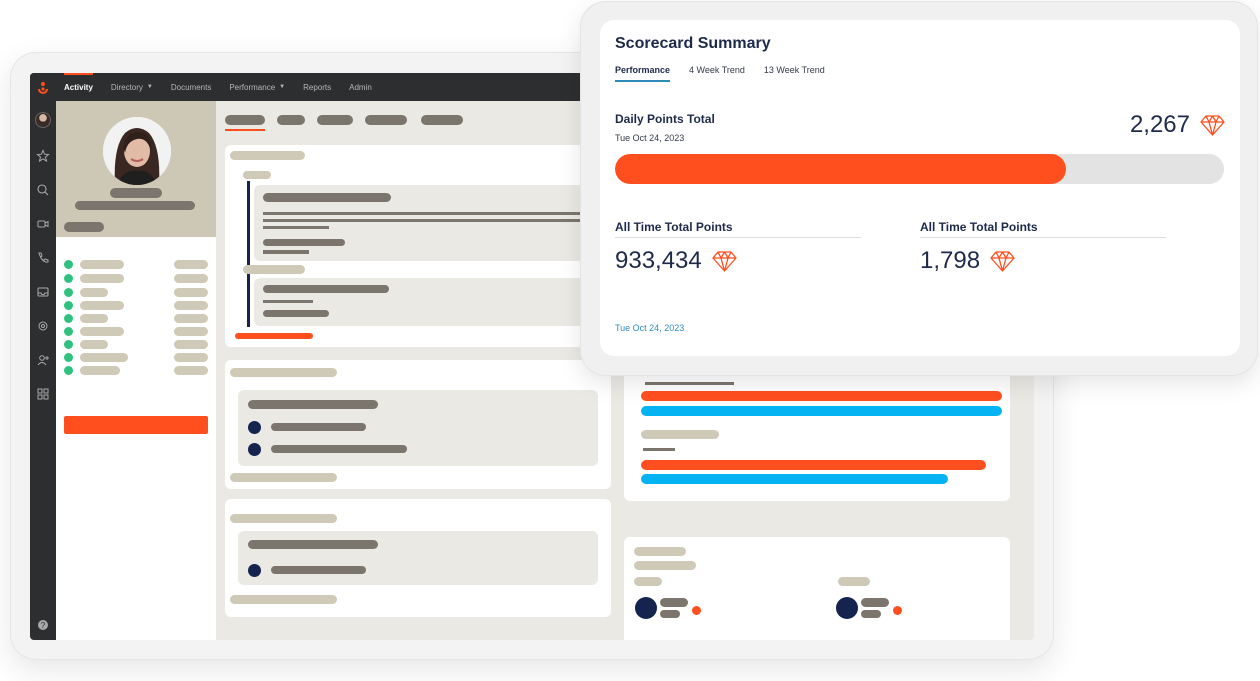 Image resolution: width=1260 pixels, height=681 pixels. Describe the element at coordinates (43, 88) in the screenshot. I see `brand-logo-icon` at that location.